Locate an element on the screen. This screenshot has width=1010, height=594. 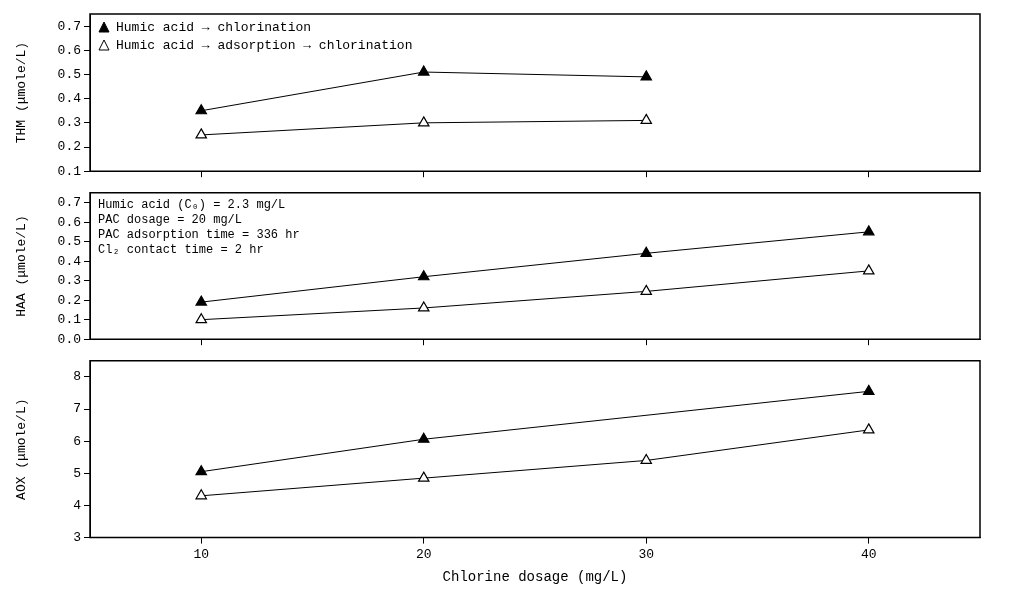
y-tick-label: 5 is located at coordinates (77, 473).